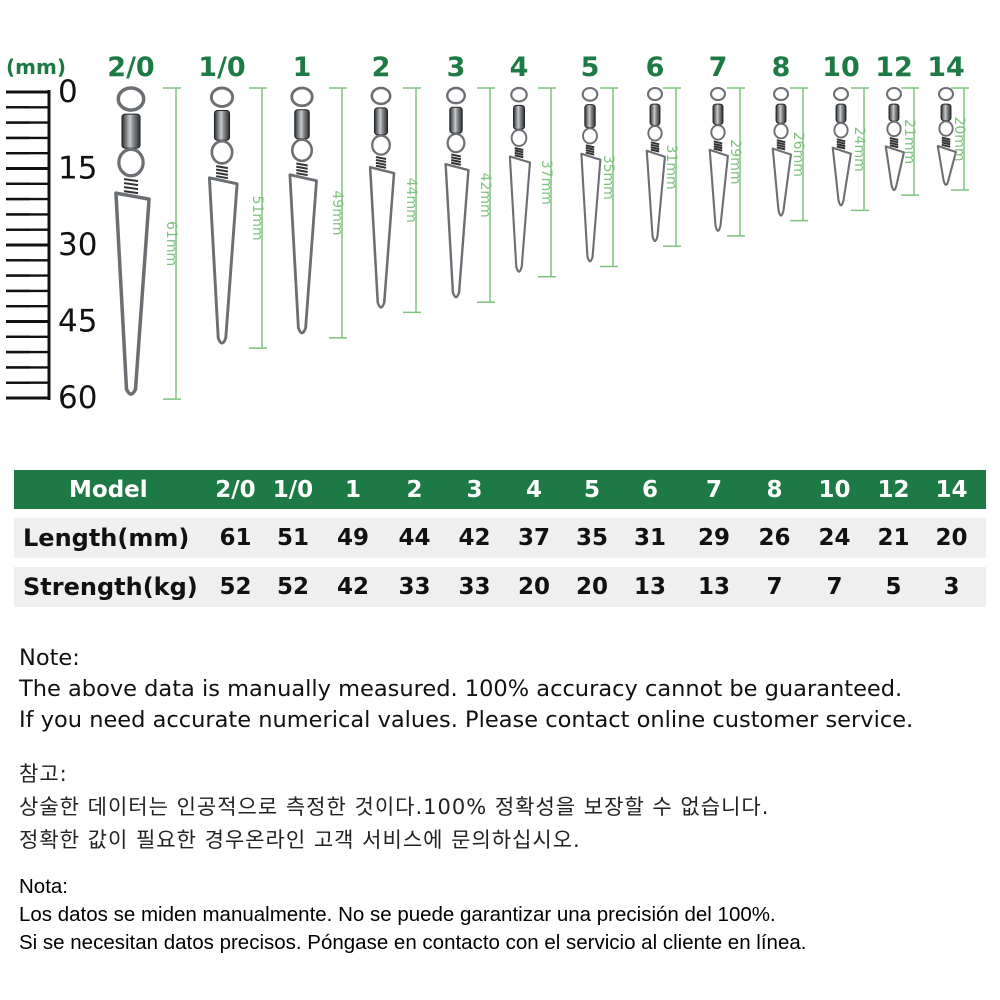 The image size is (1000, 1000). Describe the element at coordinates (713, 489) in the screenshot. I see `table-header-model-9: 7` at that location.